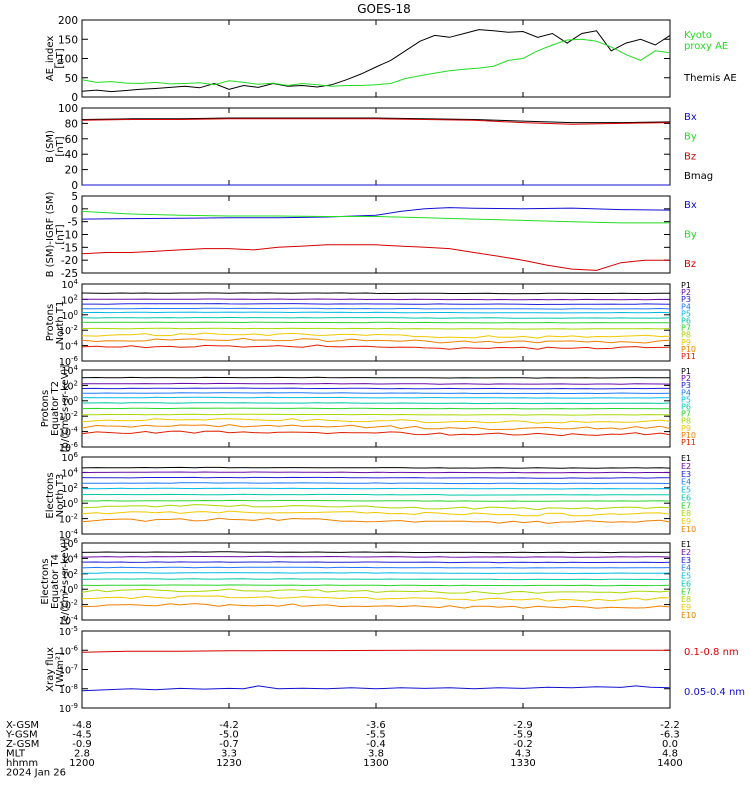  Describe the element at coordinates (45, 581) in the screenshot. I see `electrons-t4-ylabel: Electrons` at that location.